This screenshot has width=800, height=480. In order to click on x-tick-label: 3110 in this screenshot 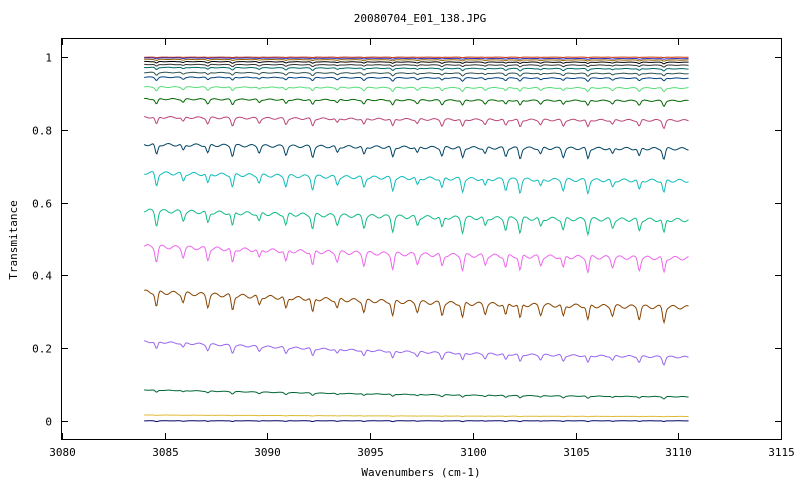, I will do `click(678, 452)`.